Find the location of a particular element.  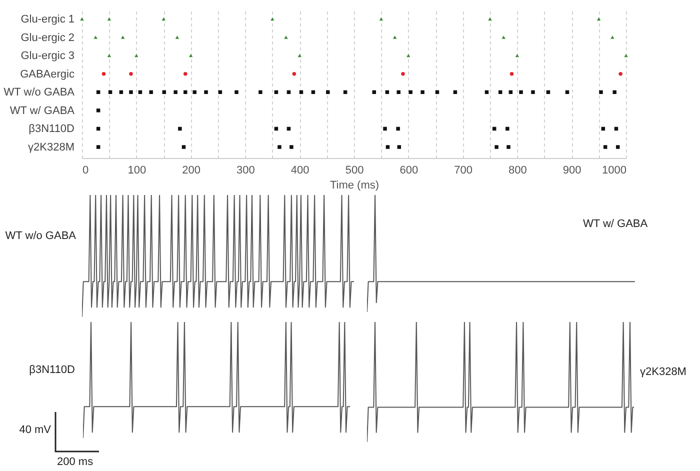

y-tick-label: β3N110D is located at coordinates (51, 129).